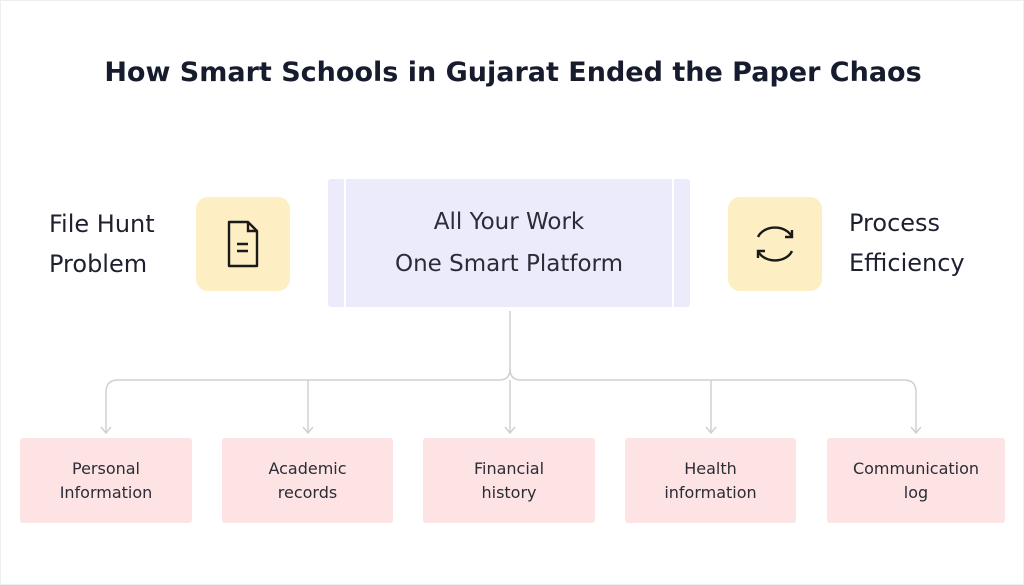 Image resolution: width=1024 pixels, height=585 pixels. I want to click on card-personal-information: Personal Information, so click(106, 480).